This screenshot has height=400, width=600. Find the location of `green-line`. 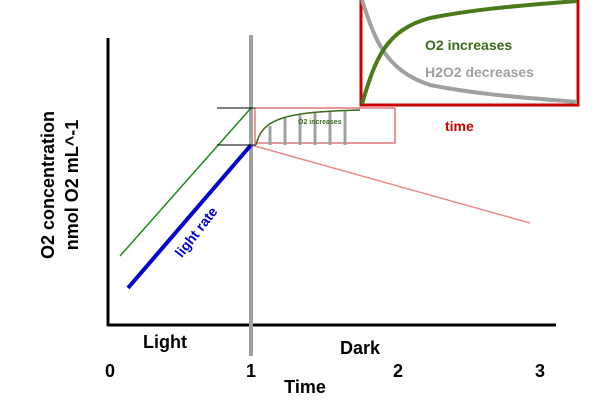

green-line is located at coordinates (185, 182).